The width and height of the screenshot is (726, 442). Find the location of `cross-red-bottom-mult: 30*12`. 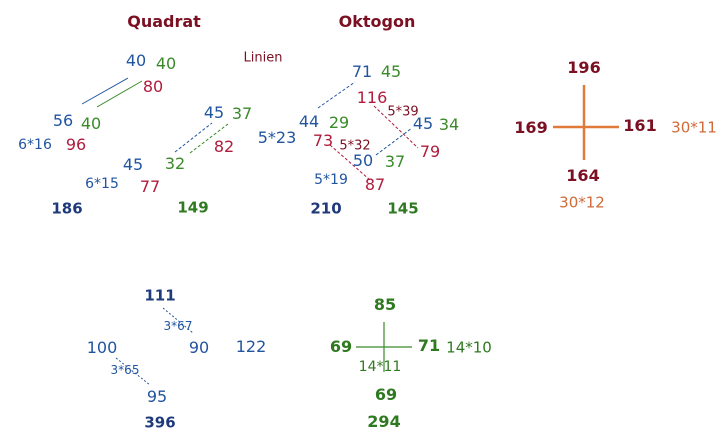

cross-red-bottom-mult: 30*12 is located at coordinates (582, 202).